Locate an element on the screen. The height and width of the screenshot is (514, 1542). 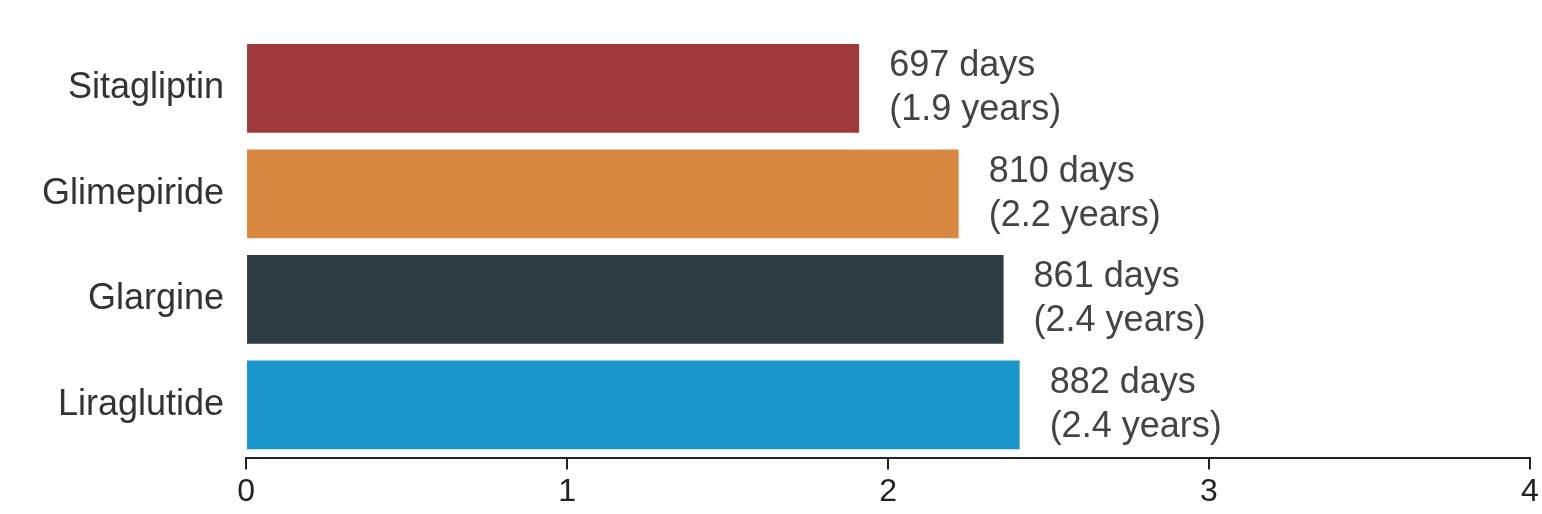
x-tick-label: 3 is located at coordinates (1209, 489).